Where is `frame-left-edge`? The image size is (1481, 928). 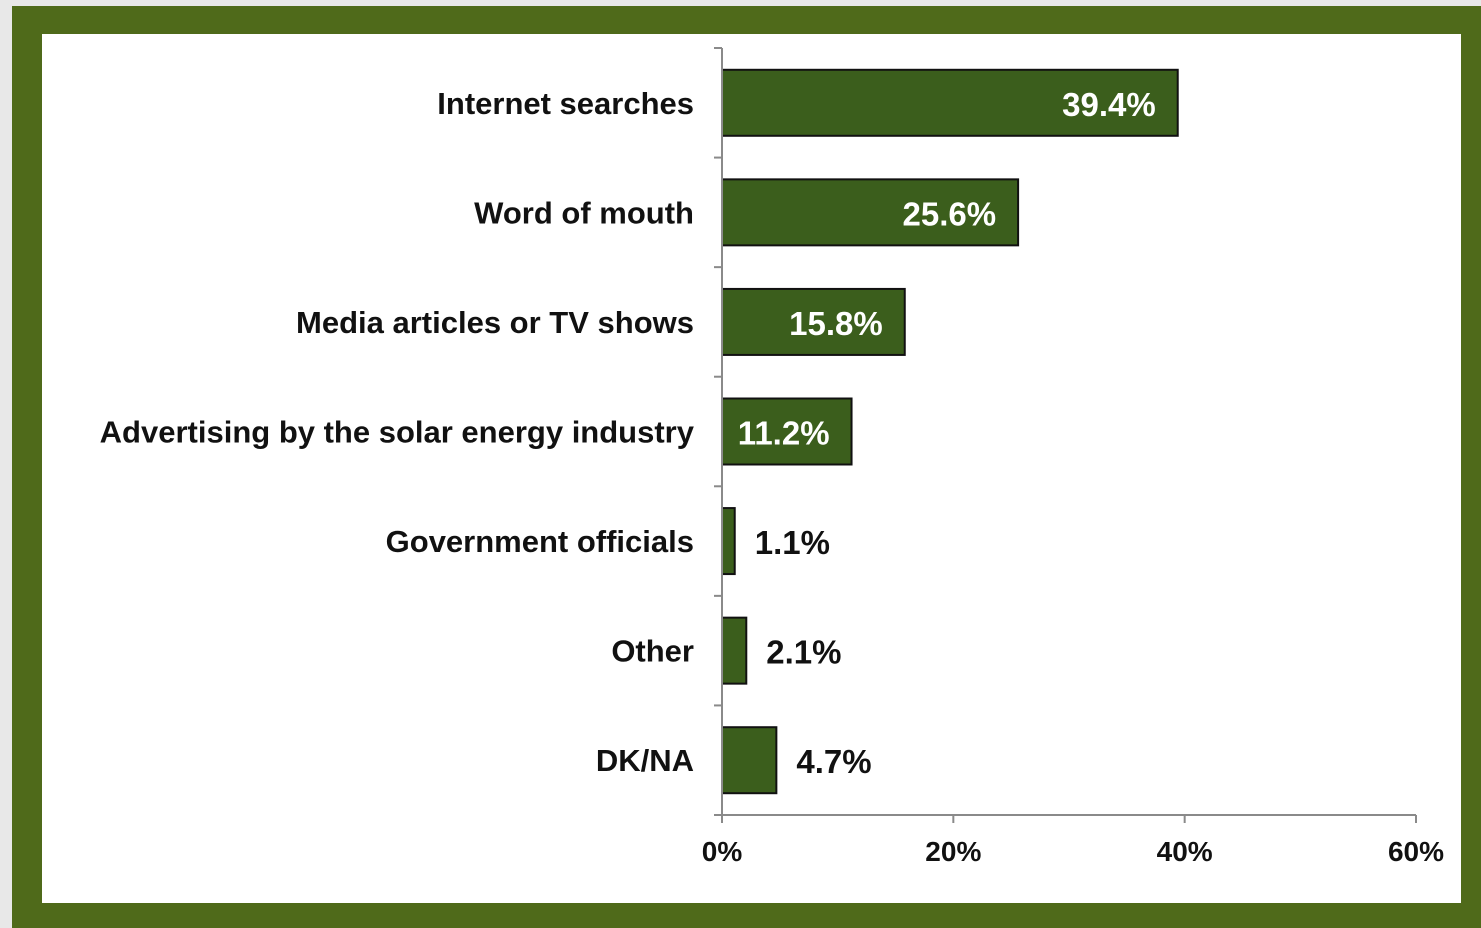
frame-left-edge is located at coordinates (6, 464).